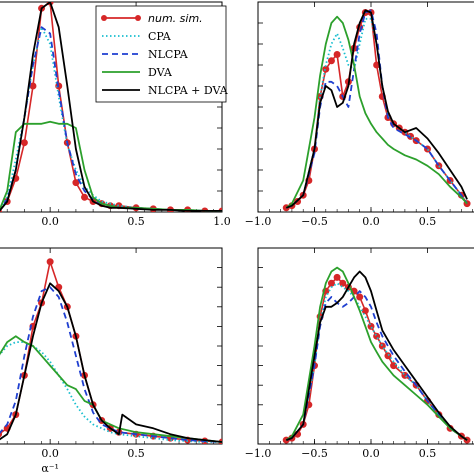  I want to click on x-axis-label: α⁻¹, so click(50, 468).